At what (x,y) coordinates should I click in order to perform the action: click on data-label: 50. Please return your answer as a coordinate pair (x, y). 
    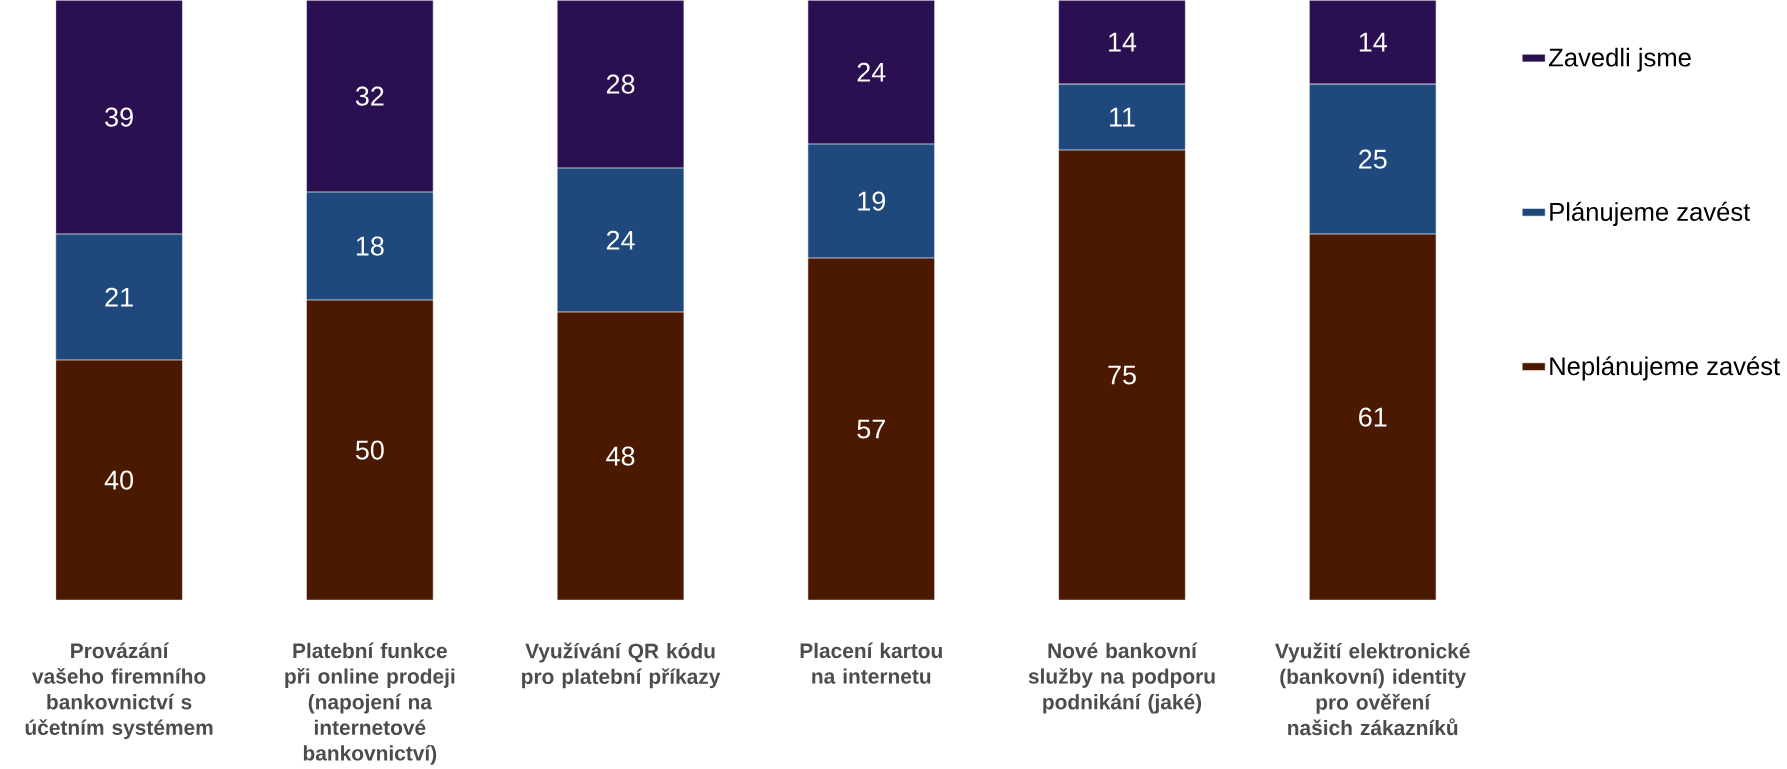
    Looking at the image, I should click on (369, 450).